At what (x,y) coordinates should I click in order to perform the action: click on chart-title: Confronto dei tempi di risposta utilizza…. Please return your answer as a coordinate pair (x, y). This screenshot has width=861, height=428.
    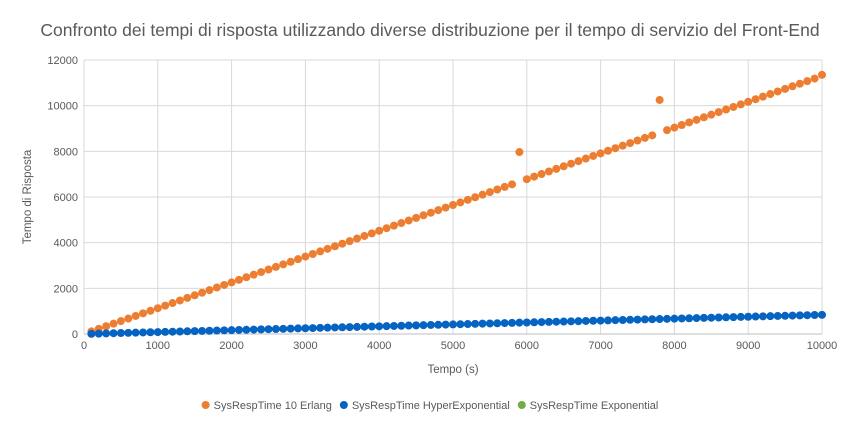
    Looking at the image, I should click on (429, 30).